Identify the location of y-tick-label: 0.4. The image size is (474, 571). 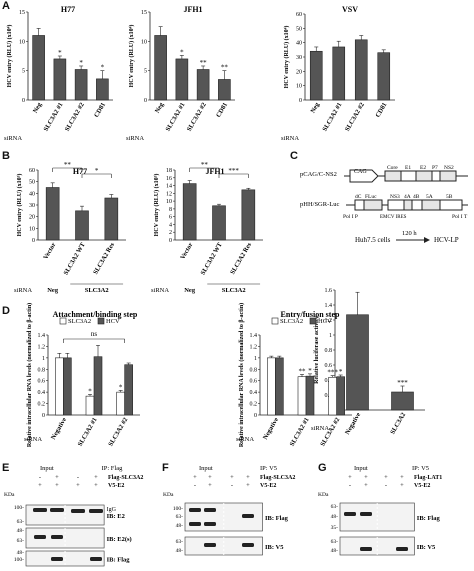
(329, 381).